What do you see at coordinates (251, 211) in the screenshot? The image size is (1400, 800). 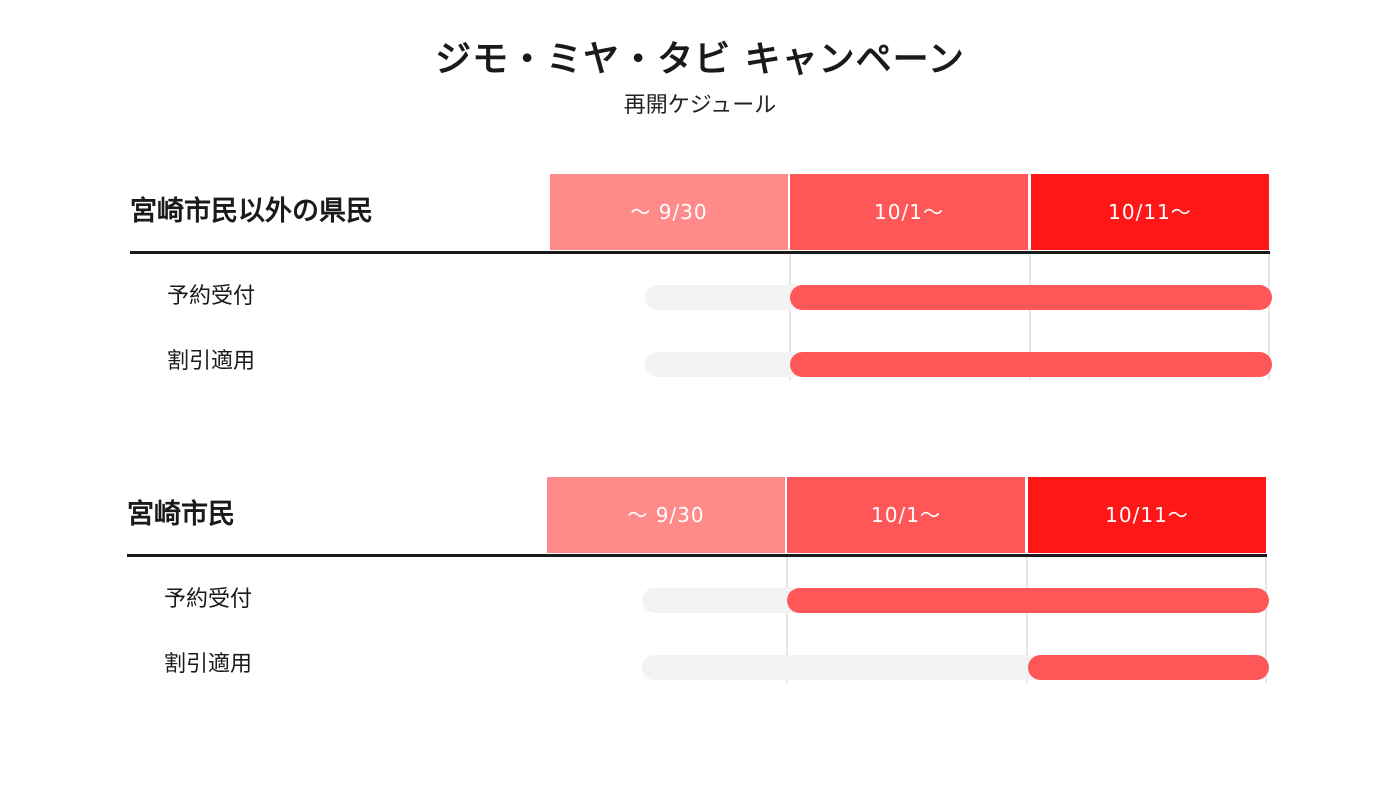 I see `group-label: 宮崎市民以外の県民` at bounding box center [251, 211].